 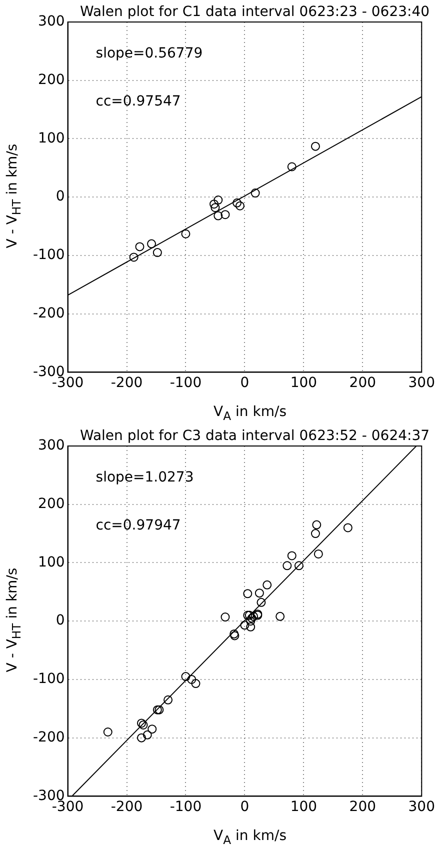 I want to click on annotation: cc=0.97547, so click(x=138, y=102).